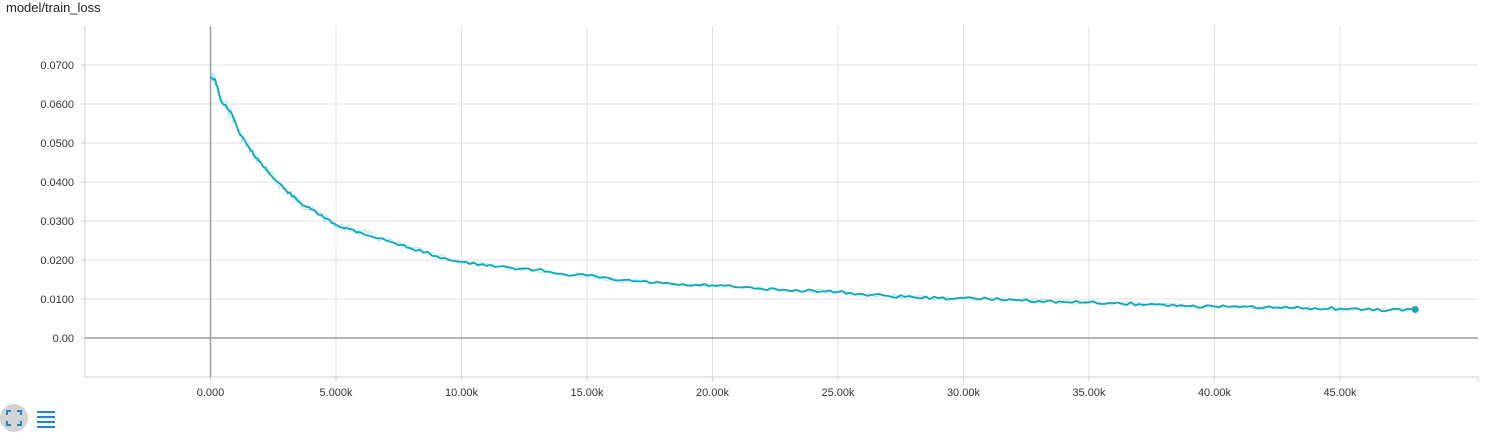  I want to click on fullscreen-icon, so click(14, 418).